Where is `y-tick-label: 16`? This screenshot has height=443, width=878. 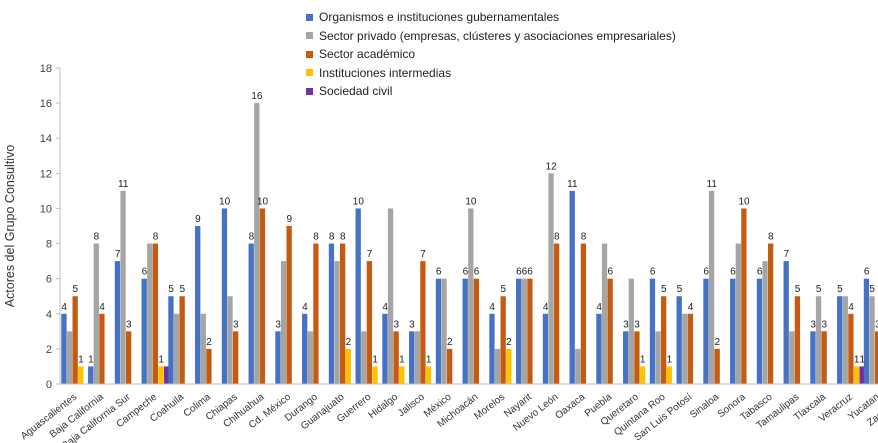 y-tick-label: 16 is located at coordinates (46, 104).